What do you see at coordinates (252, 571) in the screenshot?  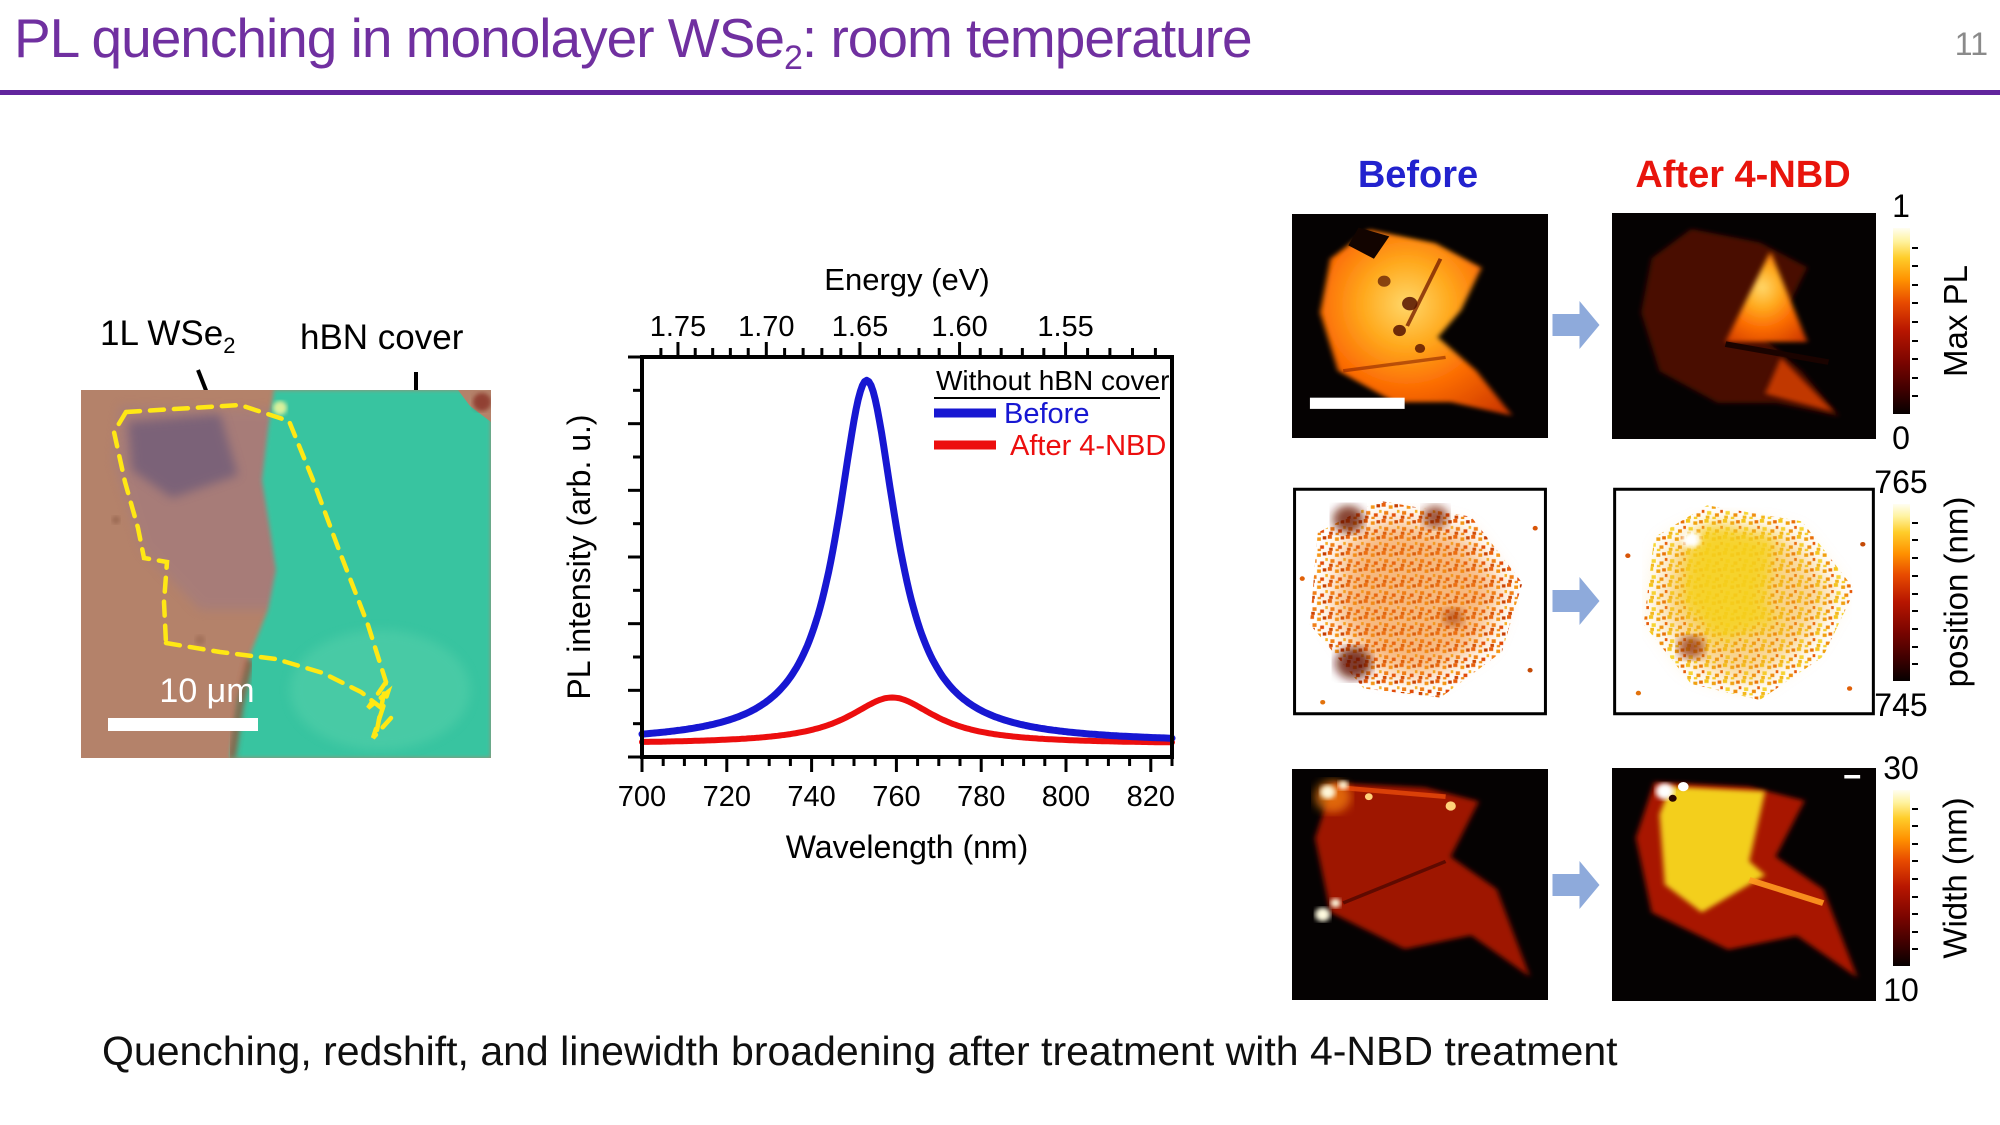 I see `flake-outline-dashed` at bounding box center [252, 571].